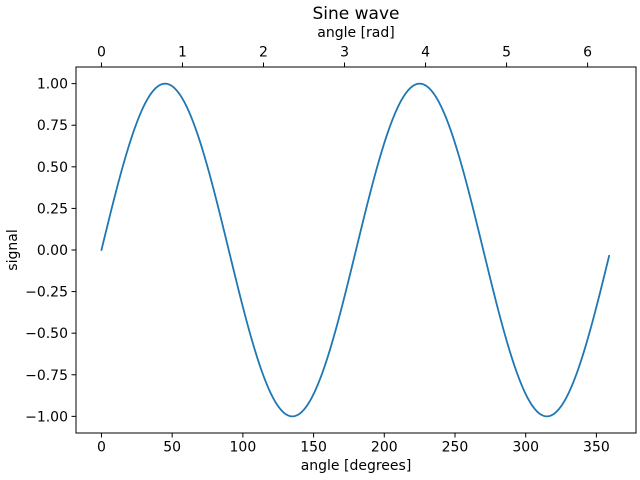 The width and height of the screenshot is (640, 480). What do you see at coordinates (355, 33) in the screenshot?
I see `top-x-axis-label: angle [rad]` at bounding box center [355, 33].